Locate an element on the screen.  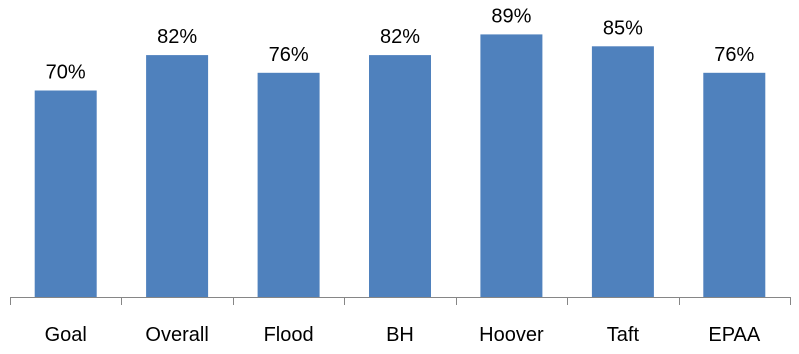
data-label-flood: 76% is located at coordinates (289, 55).